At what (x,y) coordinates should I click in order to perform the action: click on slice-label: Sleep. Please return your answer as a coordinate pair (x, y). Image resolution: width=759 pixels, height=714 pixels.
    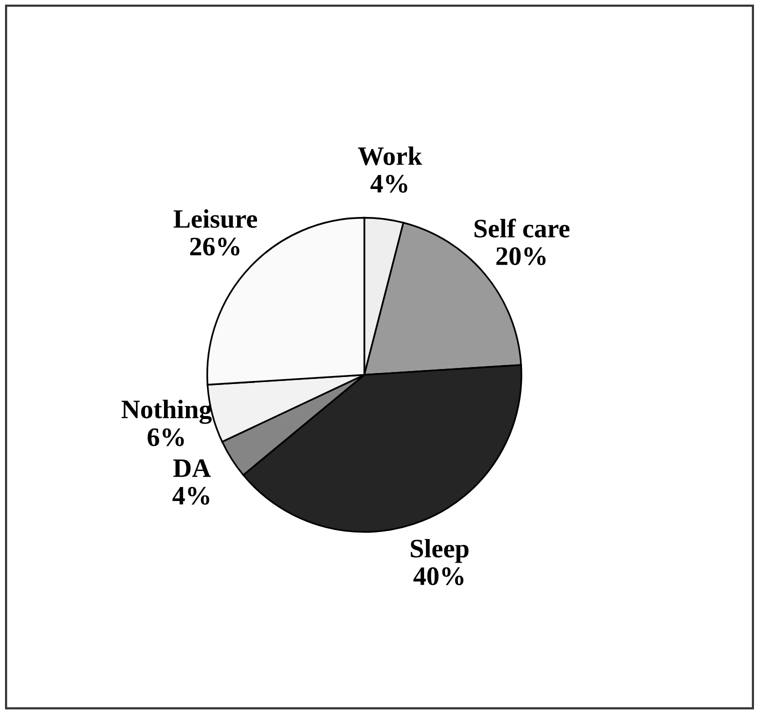
    Looking at the image, I should click on (439, 550).